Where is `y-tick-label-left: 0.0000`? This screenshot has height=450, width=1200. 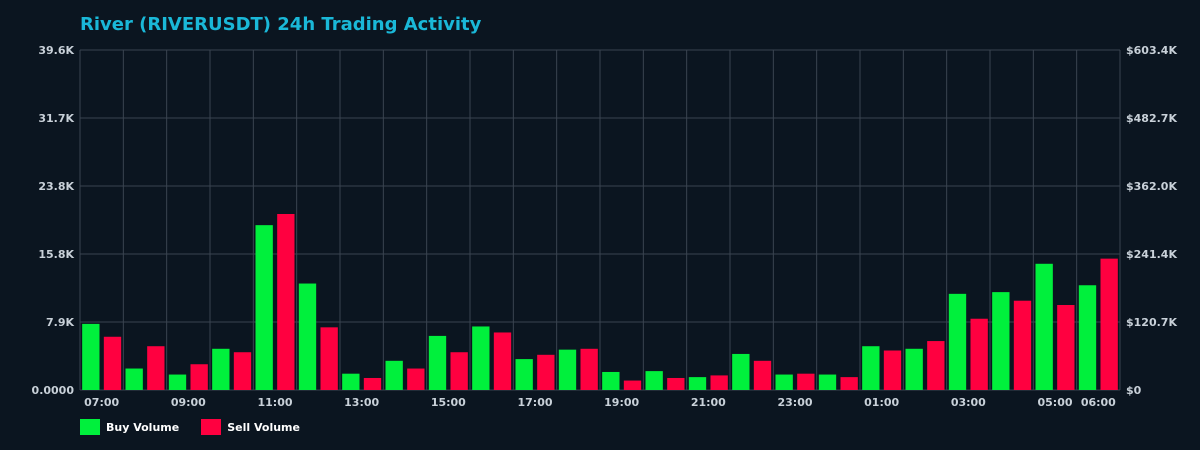
y-tick-label-left: 0.0000 is located at coordinates (53, 390).